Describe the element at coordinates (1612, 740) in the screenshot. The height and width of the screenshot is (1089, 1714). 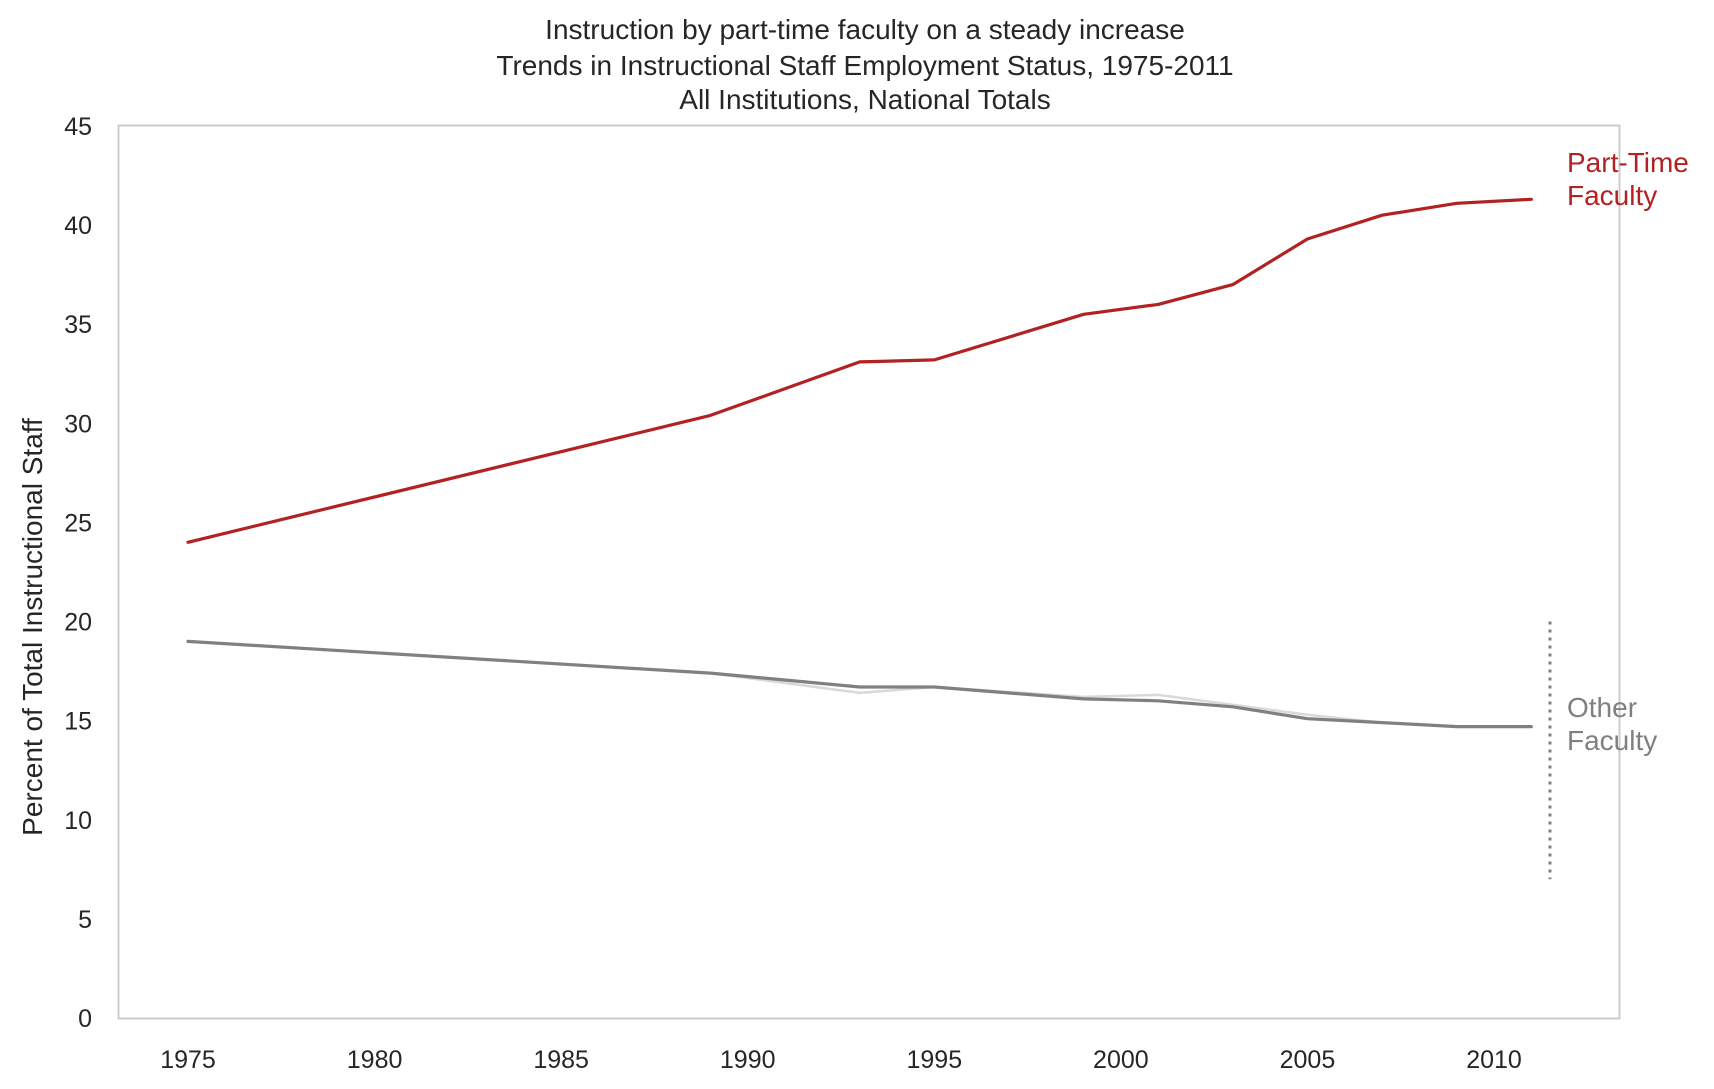
I see `other-faculty-label-line-2: Faculty` at that location.